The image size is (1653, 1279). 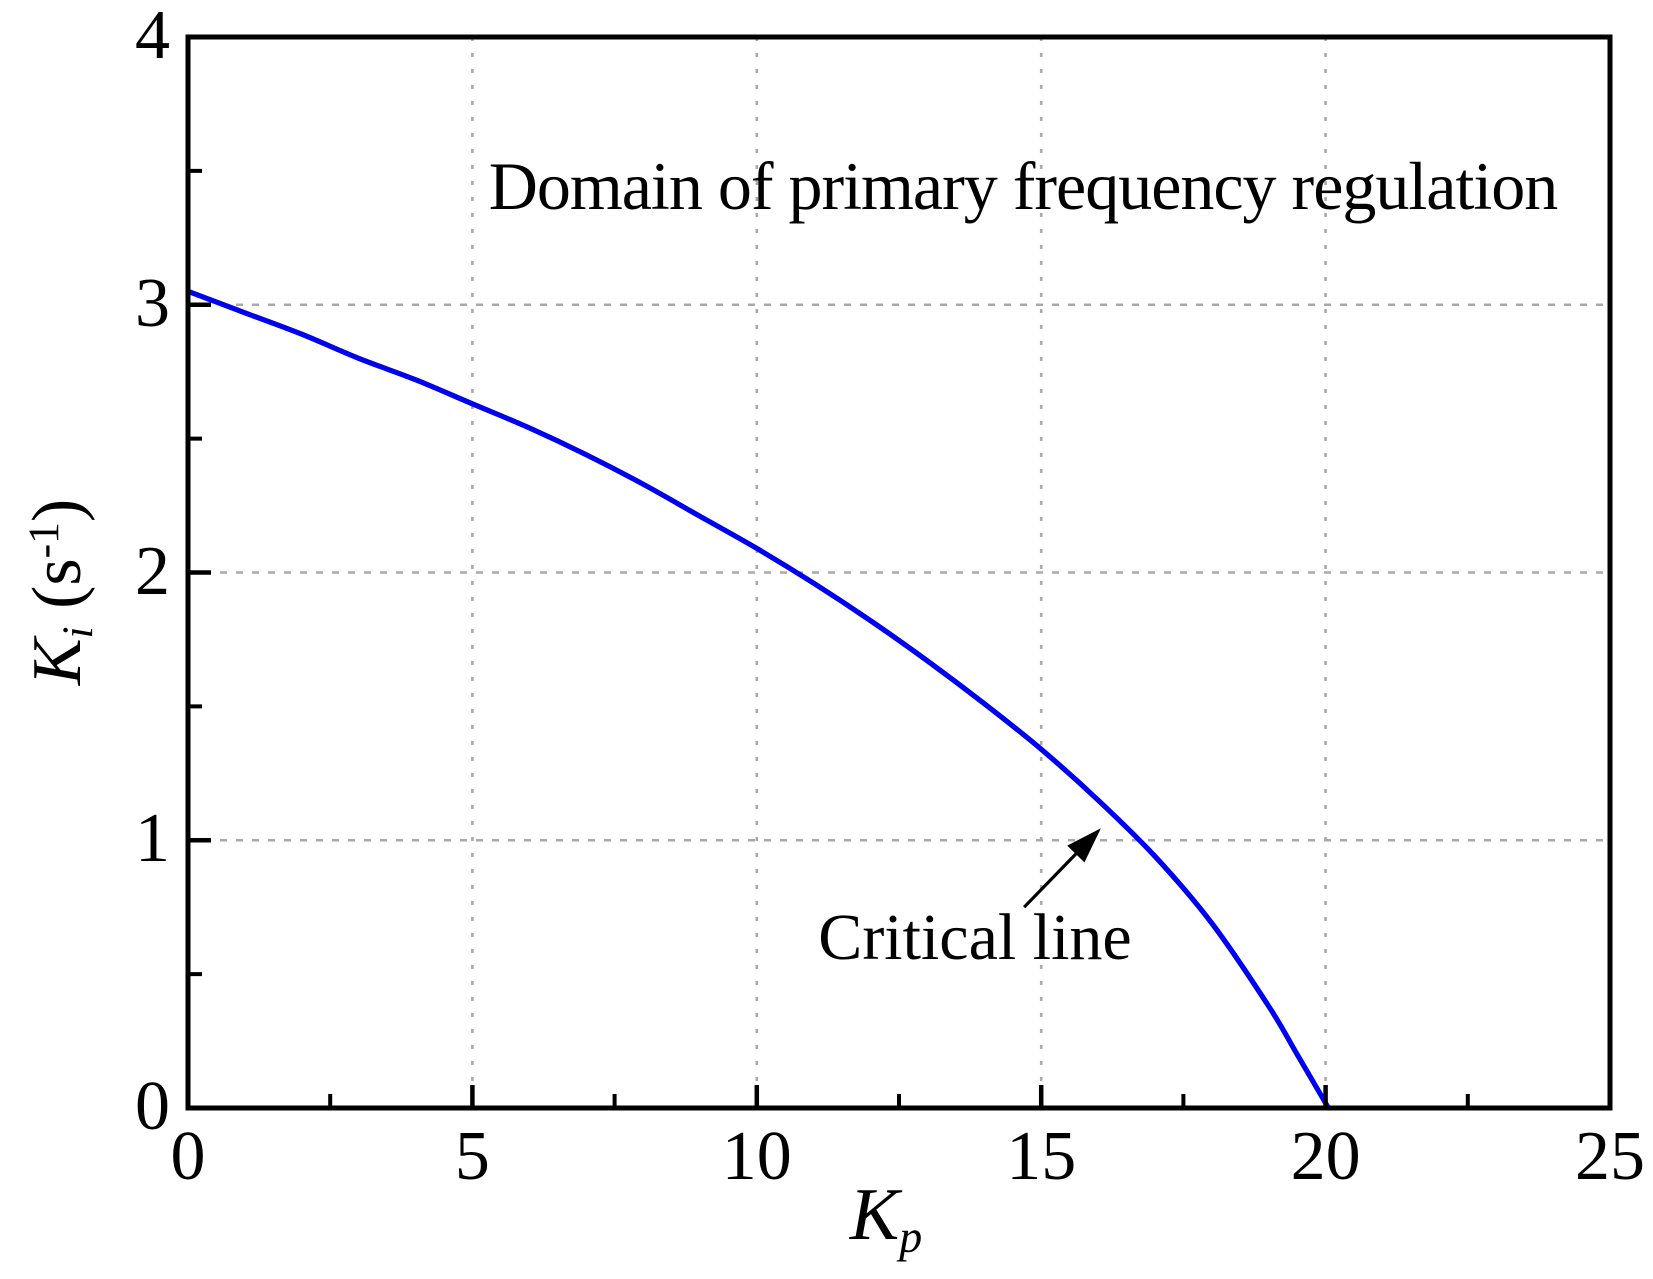 What do you see at coordinates (44, 540) in the screenshot?
I see `y-axis-label-superscript: -1` at bounding box center [44, 540].